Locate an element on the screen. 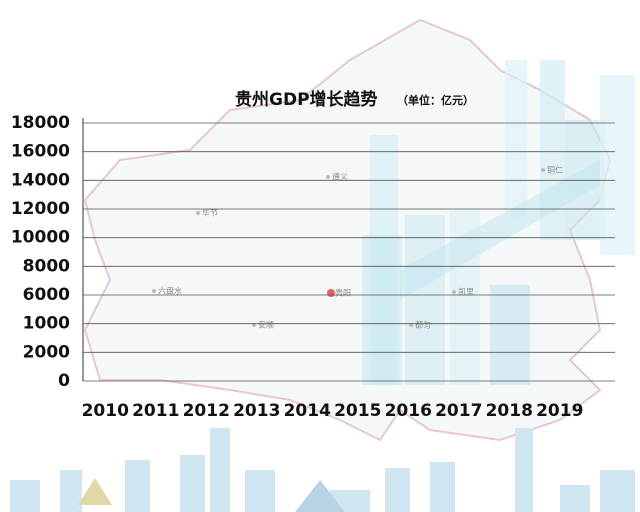 The height and width of the screenshot is (512, 640). y-tick-label: 14000 is located at coordinates (40, 180).